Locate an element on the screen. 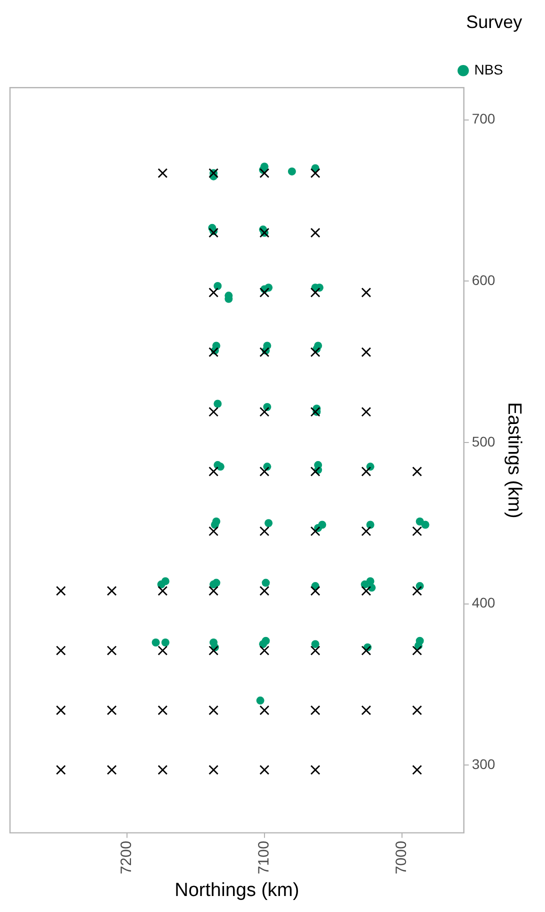 Image resolution: width=545 pixels, height=912 pixels. x-tick-label: 7100 is located at coordinates (264, 857).